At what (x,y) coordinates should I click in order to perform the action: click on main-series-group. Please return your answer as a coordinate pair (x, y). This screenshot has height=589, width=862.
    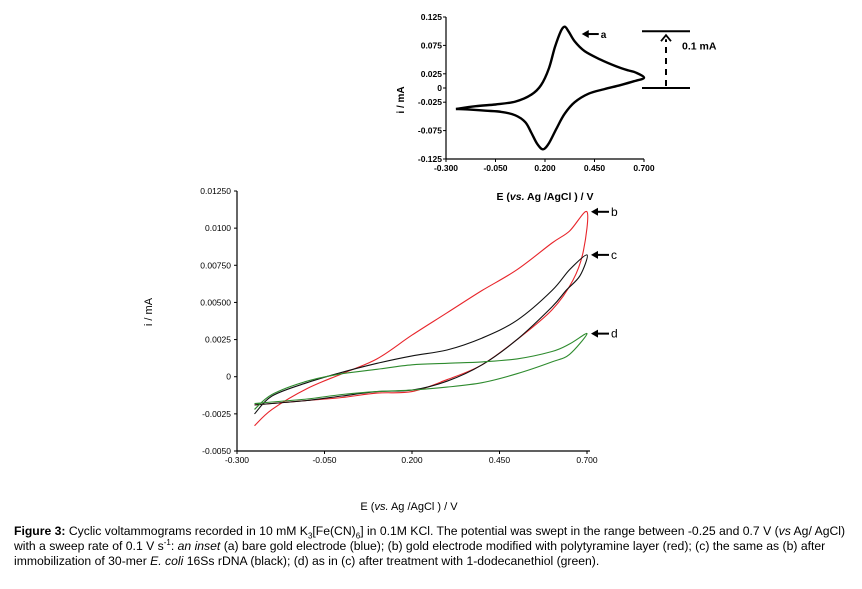
    Looking at the image, I should click on (421, 318).